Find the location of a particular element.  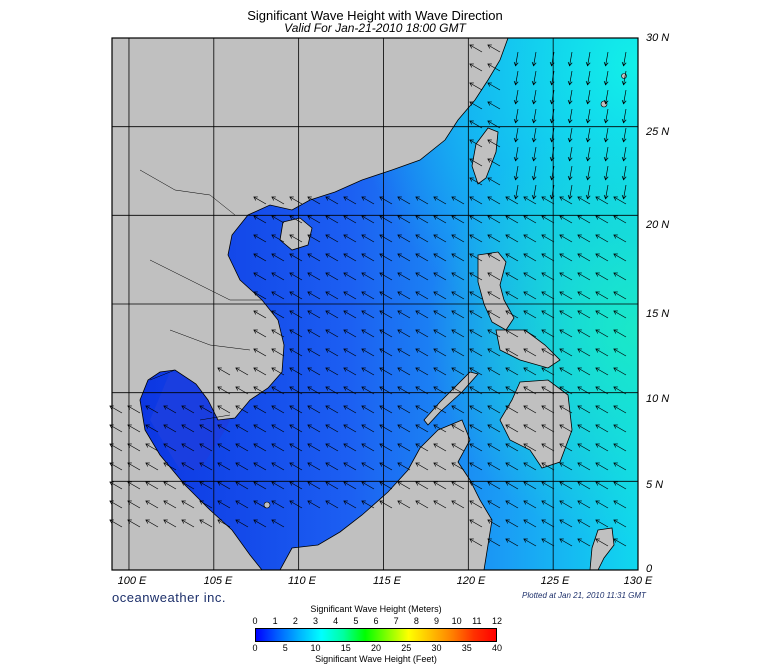

chart-subtitle: Valid For Jan-21-2010 18:00 GMT is located at coordinates (375, 28).